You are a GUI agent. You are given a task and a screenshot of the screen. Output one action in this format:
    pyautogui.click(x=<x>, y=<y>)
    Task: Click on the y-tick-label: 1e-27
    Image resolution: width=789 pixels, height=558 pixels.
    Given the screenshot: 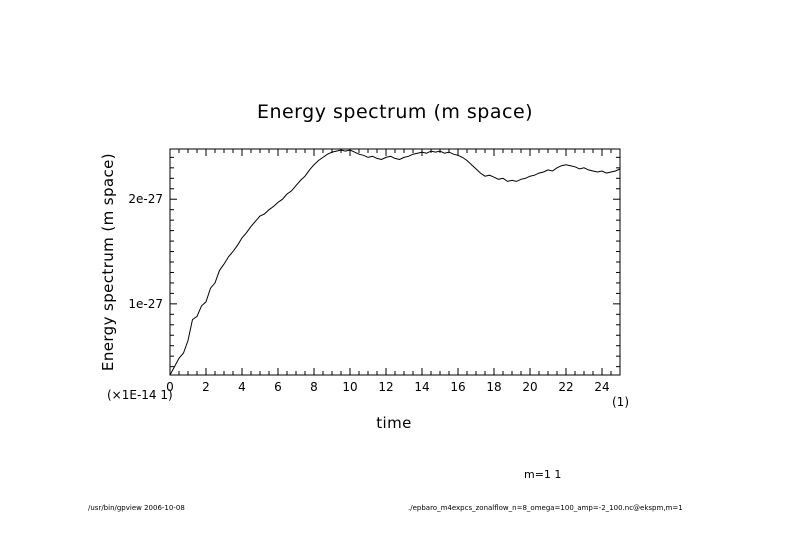 What is the action you would take?
    pyautogui.click(x=145, y=304)
    